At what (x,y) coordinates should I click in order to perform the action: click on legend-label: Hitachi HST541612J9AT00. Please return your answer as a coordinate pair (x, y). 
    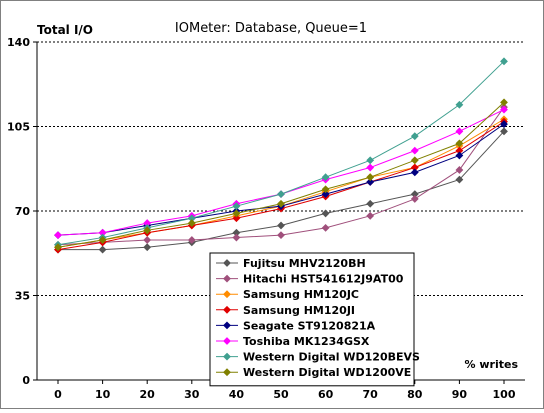
    Looking at the image, I should click on (323, 279).